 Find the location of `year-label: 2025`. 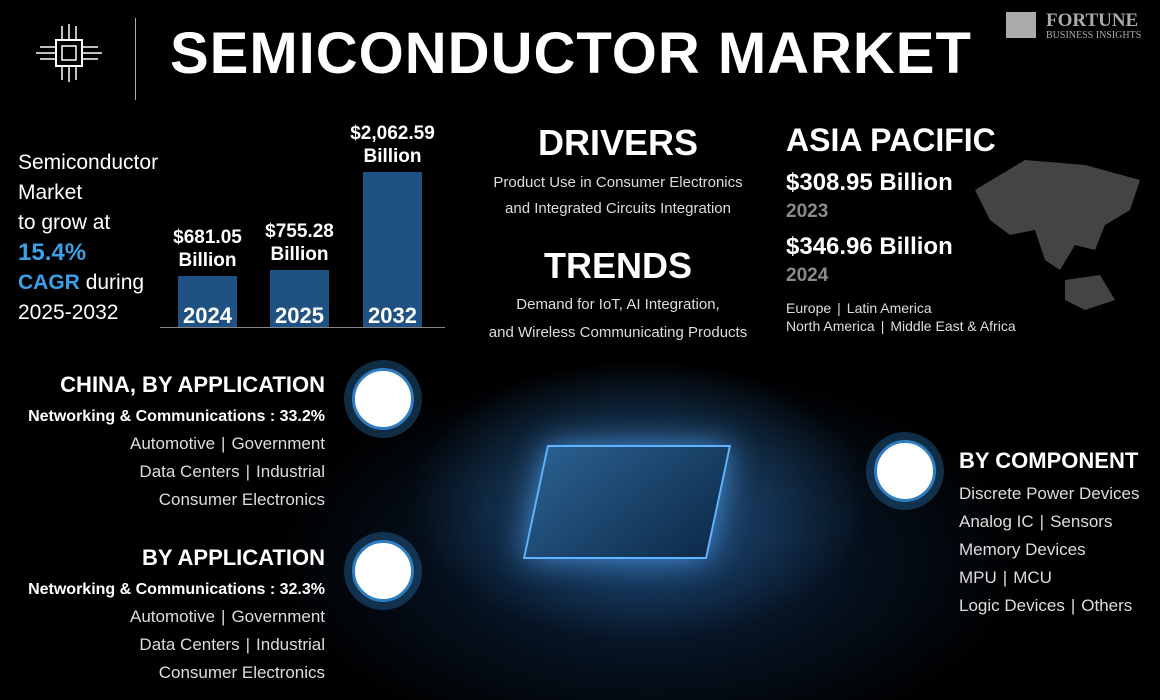

year-label: 2025 is located at coordinates (299, 315).